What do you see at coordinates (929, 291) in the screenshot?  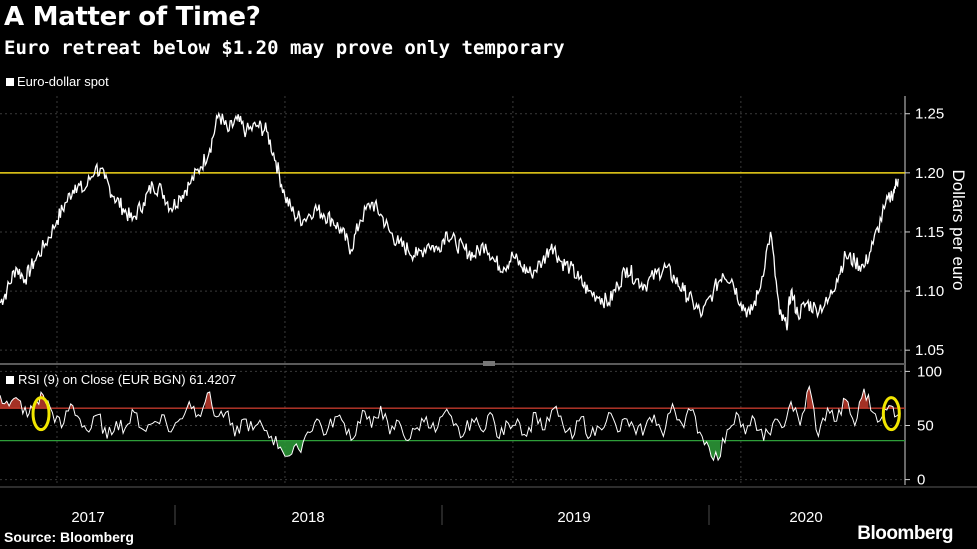 I see `price-y-tick-label: 1.10` at bounding box center [929, 291].